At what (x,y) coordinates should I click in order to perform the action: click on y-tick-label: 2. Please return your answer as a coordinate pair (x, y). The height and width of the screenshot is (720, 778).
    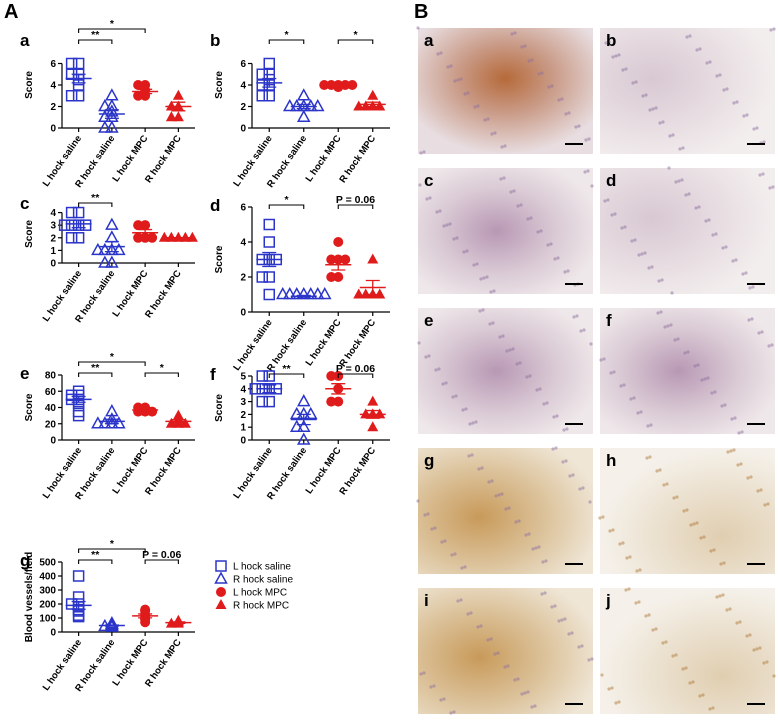
    Looking at the image, I should click on (243, 415).